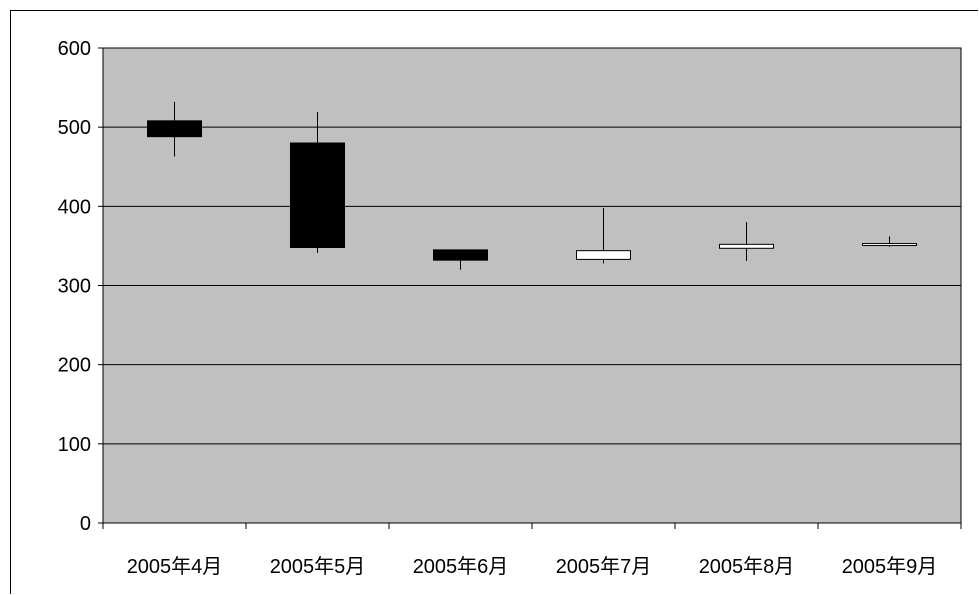 This screenshot has width=979, height=595. What do you see at coordinates (74, 445) in the screenshot?
I see `y-tick-label: 100` at bounding box center [74, 445].